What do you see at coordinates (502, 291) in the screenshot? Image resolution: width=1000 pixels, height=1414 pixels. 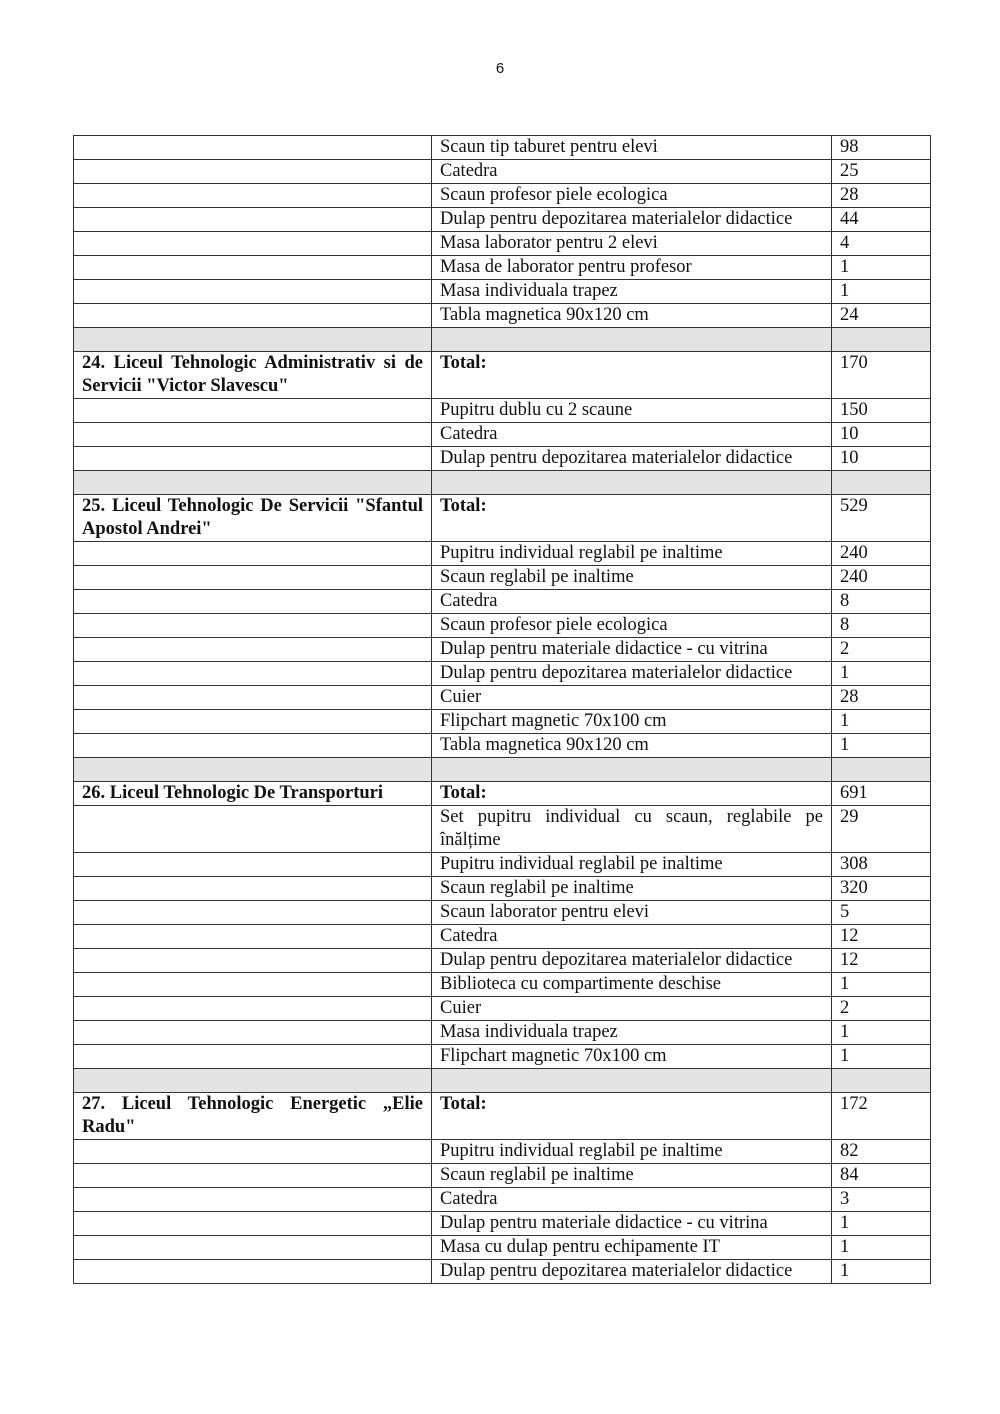 I see `table-row: Masa individuala trapez 1` at bounding box center [502, 291].